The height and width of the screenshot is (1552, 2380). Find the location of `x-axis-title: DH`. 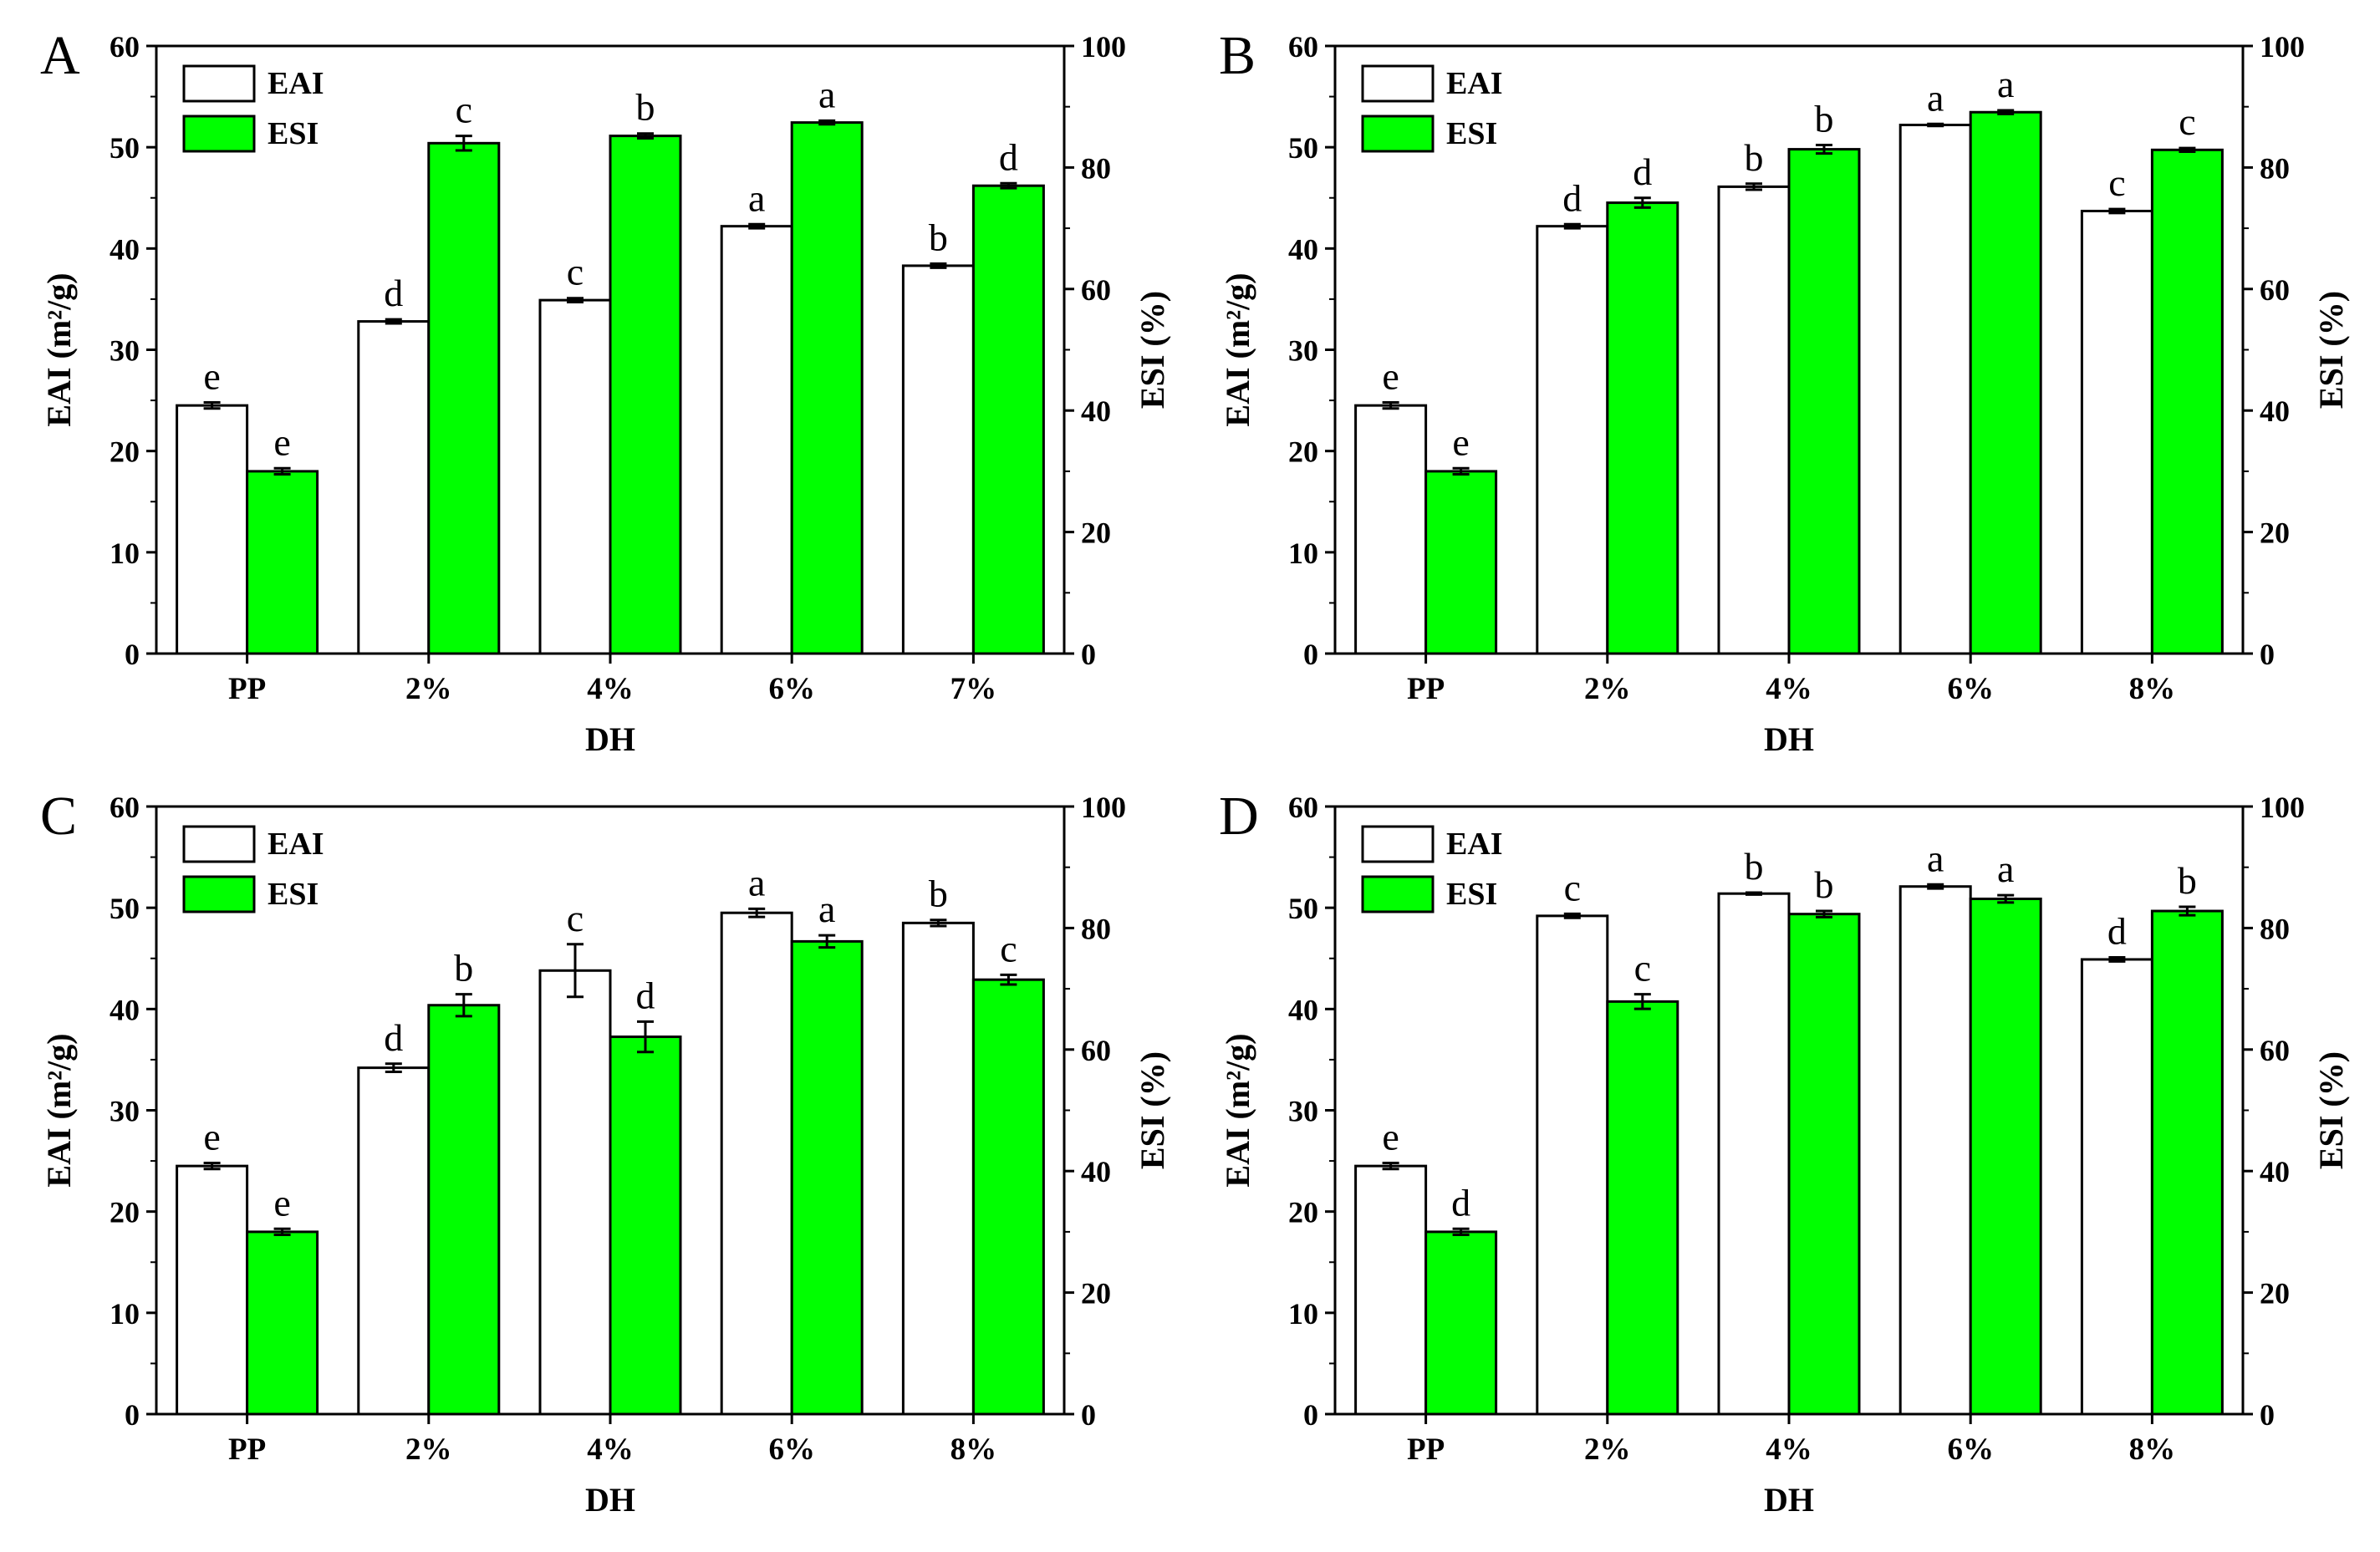

x-axis-title: DH is located at coordinates (1789, 1500).